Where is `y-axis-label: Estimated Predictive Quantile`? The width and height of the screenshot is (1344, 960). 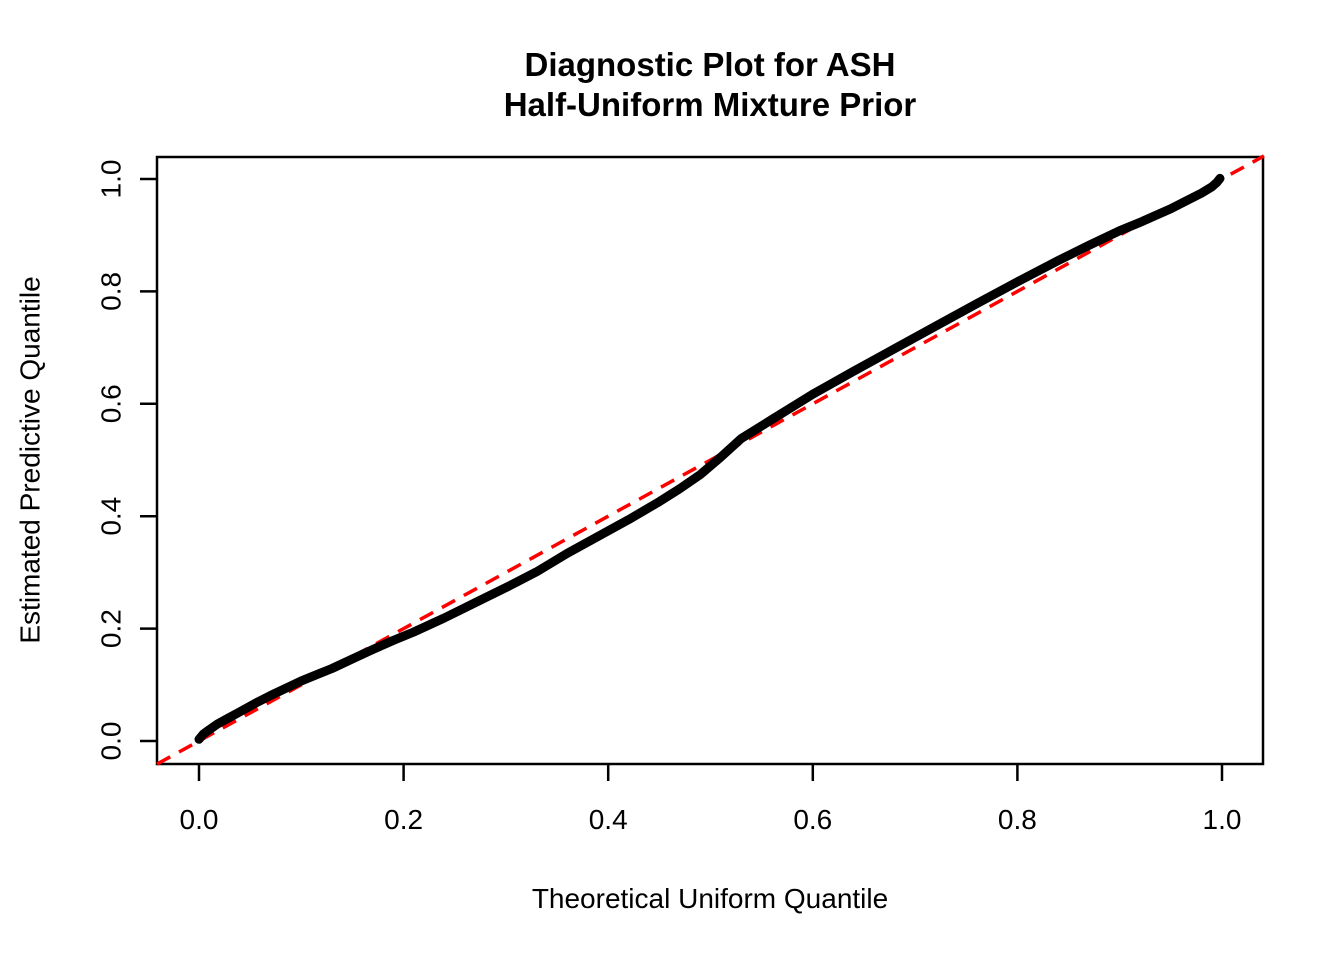
y-axis-label: Estimated Predictive Quantile is located at coordinates (29, 459).